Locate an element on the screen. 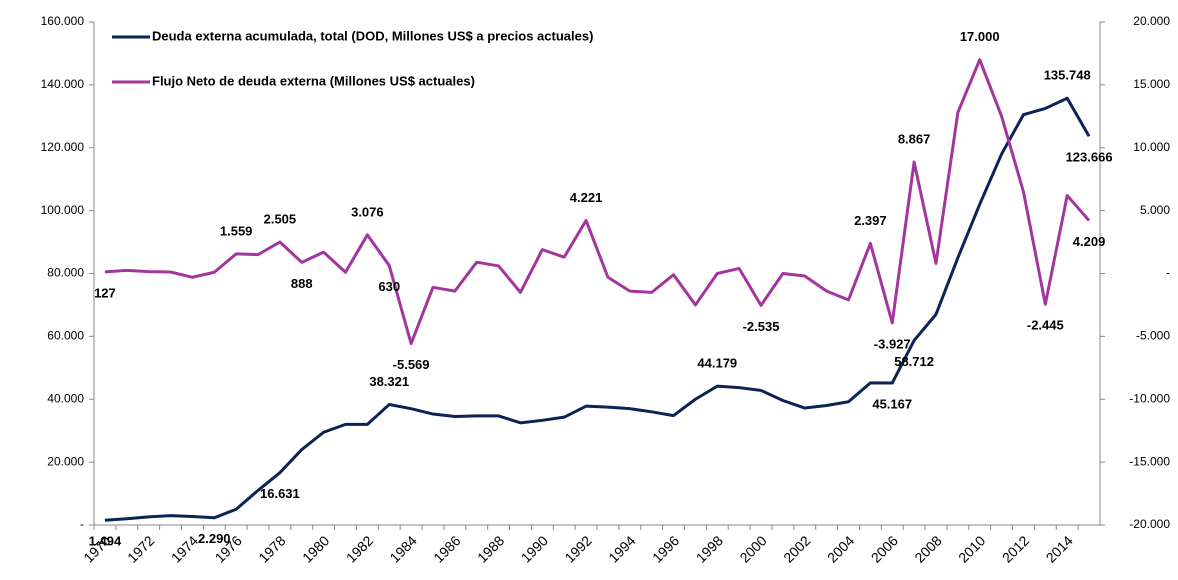  x-tick-label: 1990 is located at coordinates (534, 548).